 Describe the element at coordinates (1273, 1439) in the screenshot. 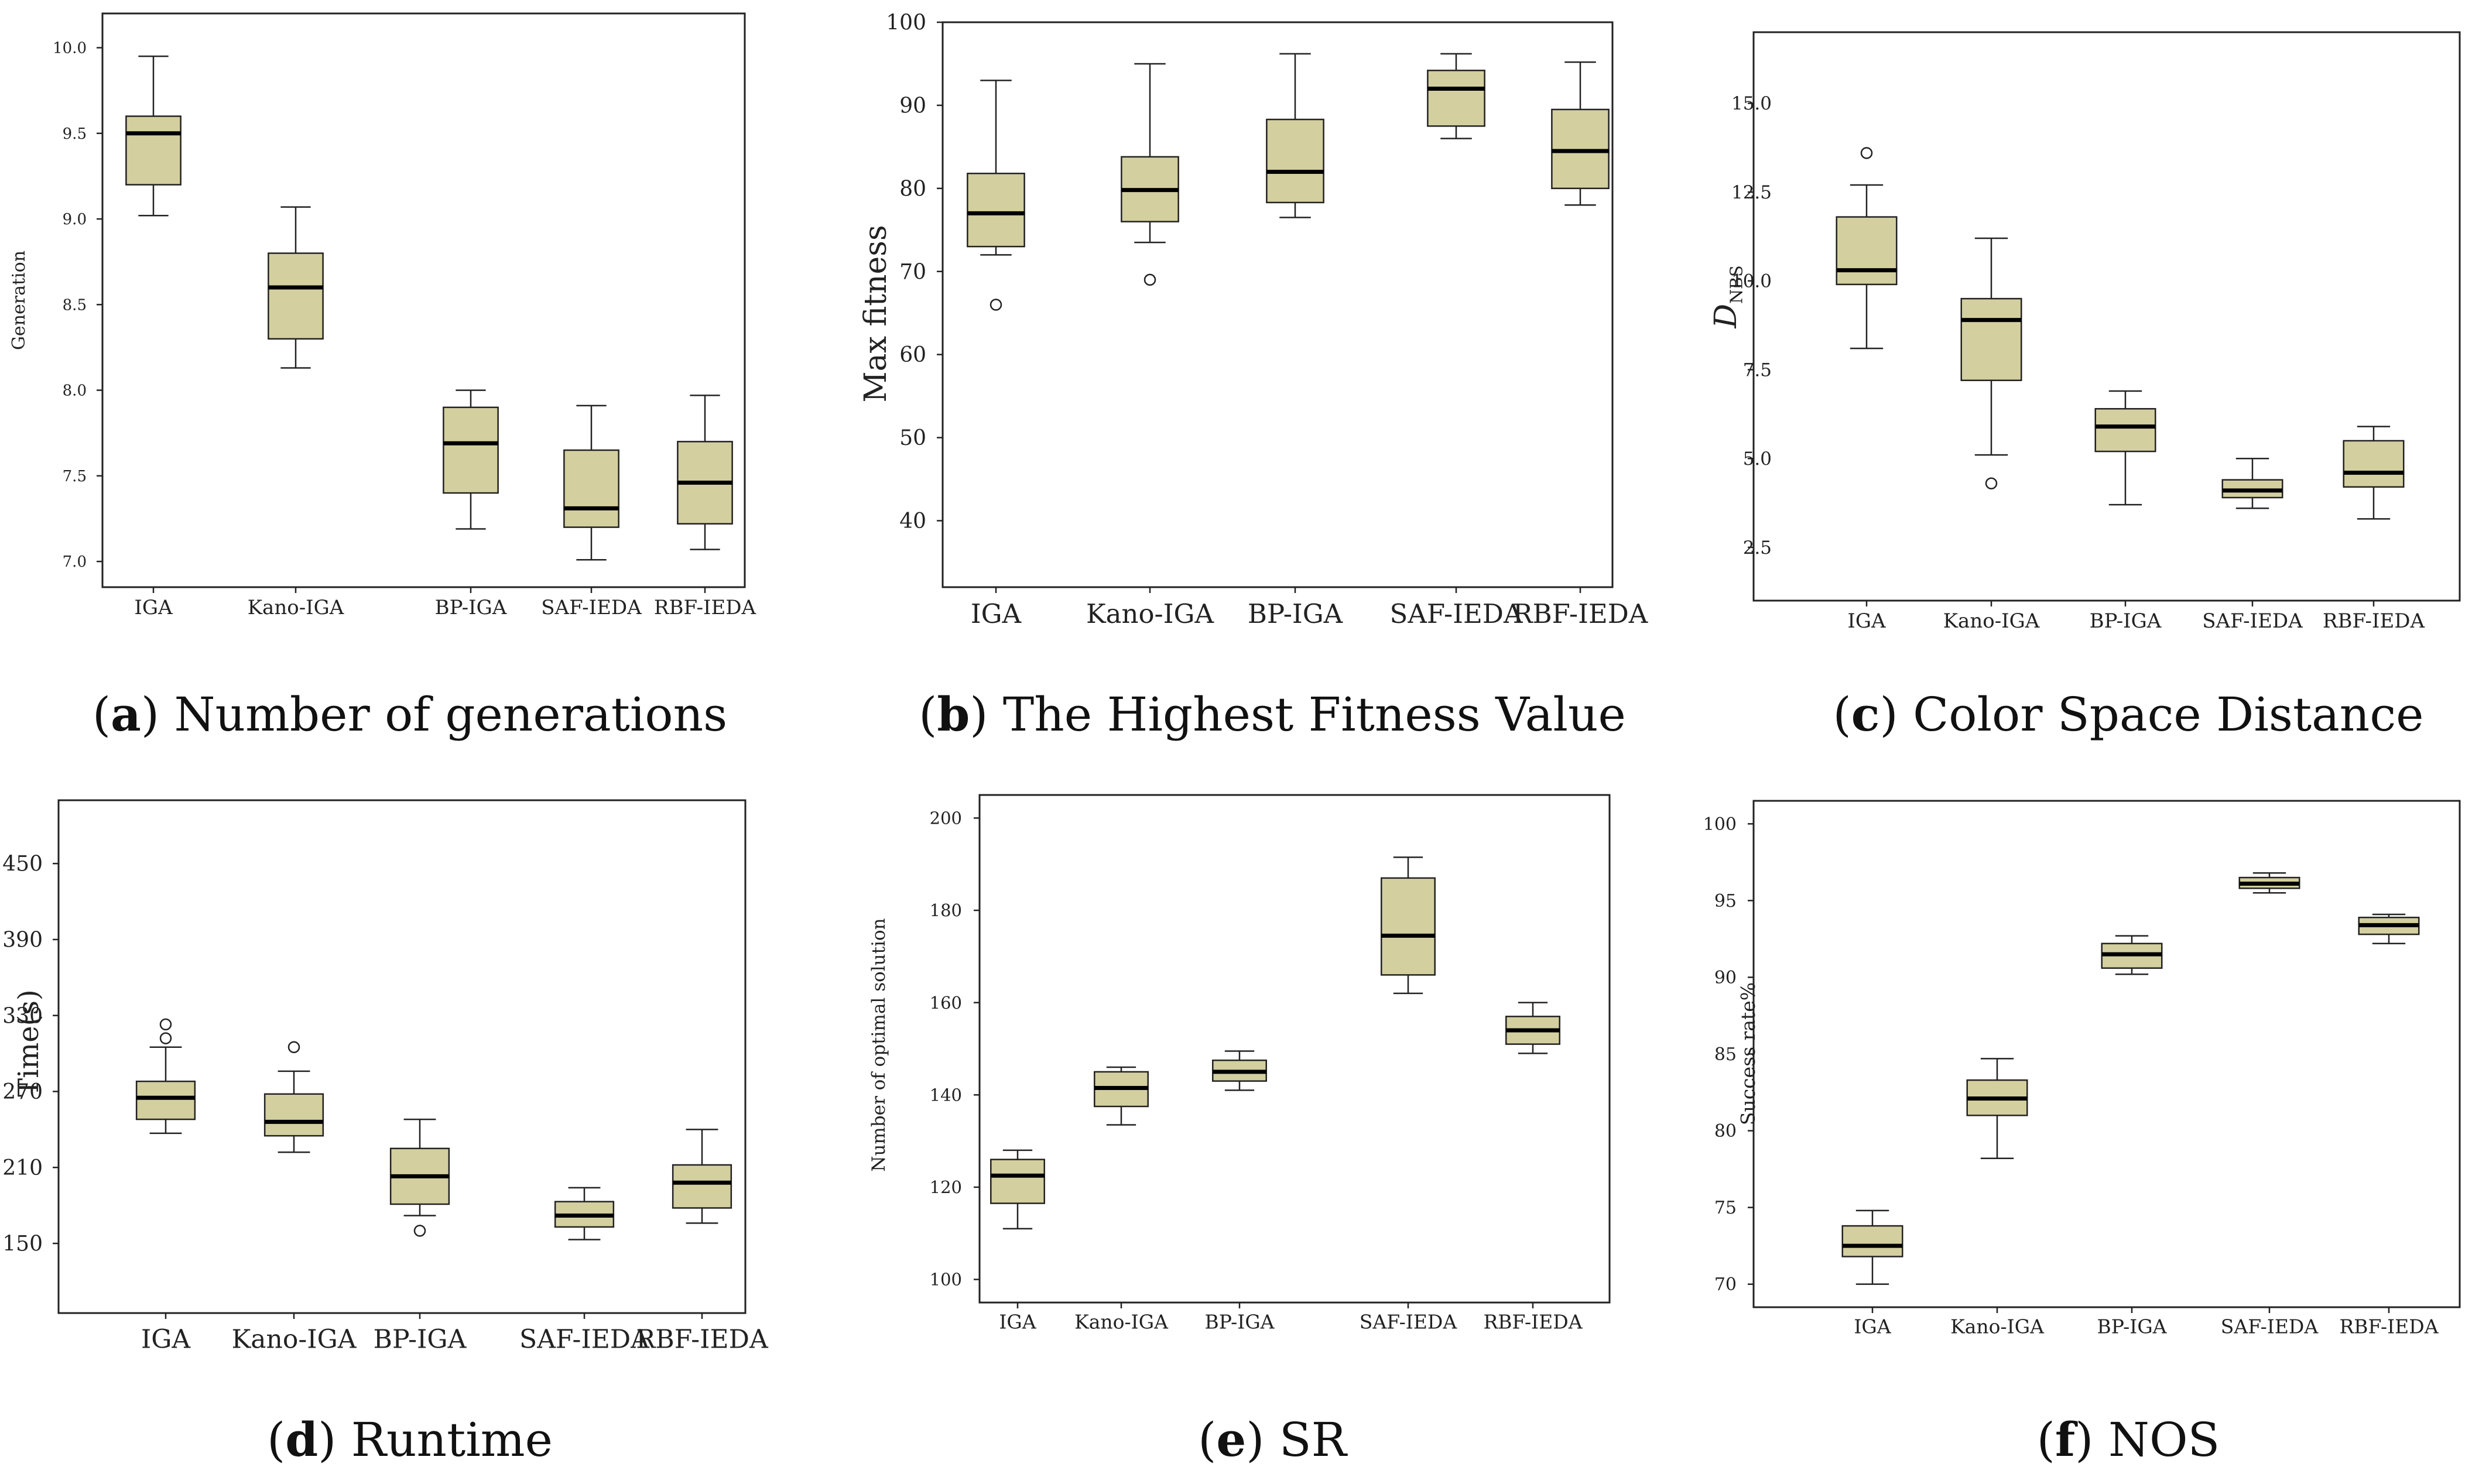

I see `panel-caption: (e) SR` at that location.